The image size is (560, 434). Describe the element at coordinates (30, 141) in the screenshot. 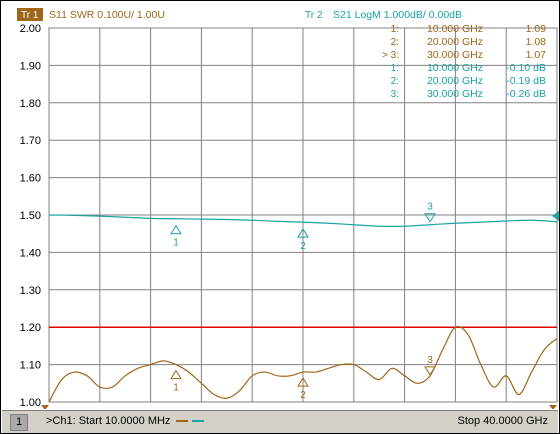

I see `y-tick-label: 1.70` at that location.